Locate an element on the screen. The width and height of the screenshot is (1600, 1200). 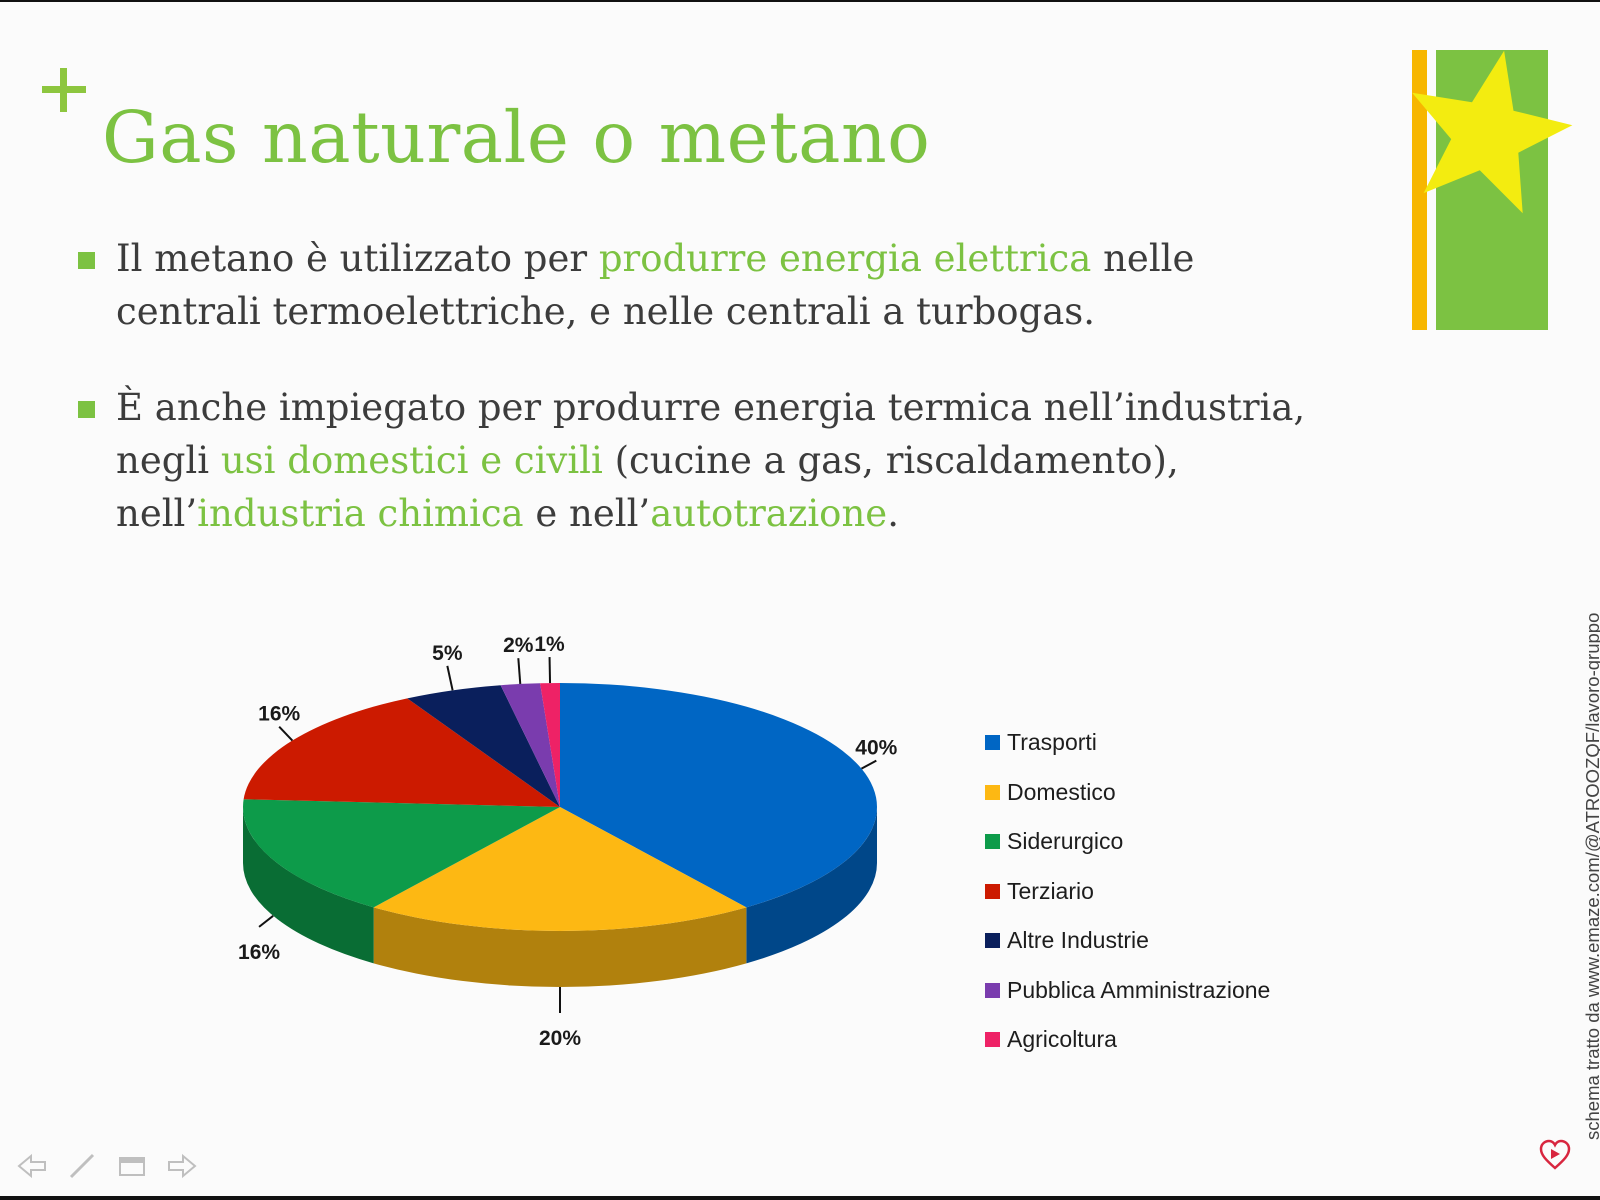
highlight-text: usi domestici e civili is located at coordinates (411, 460).